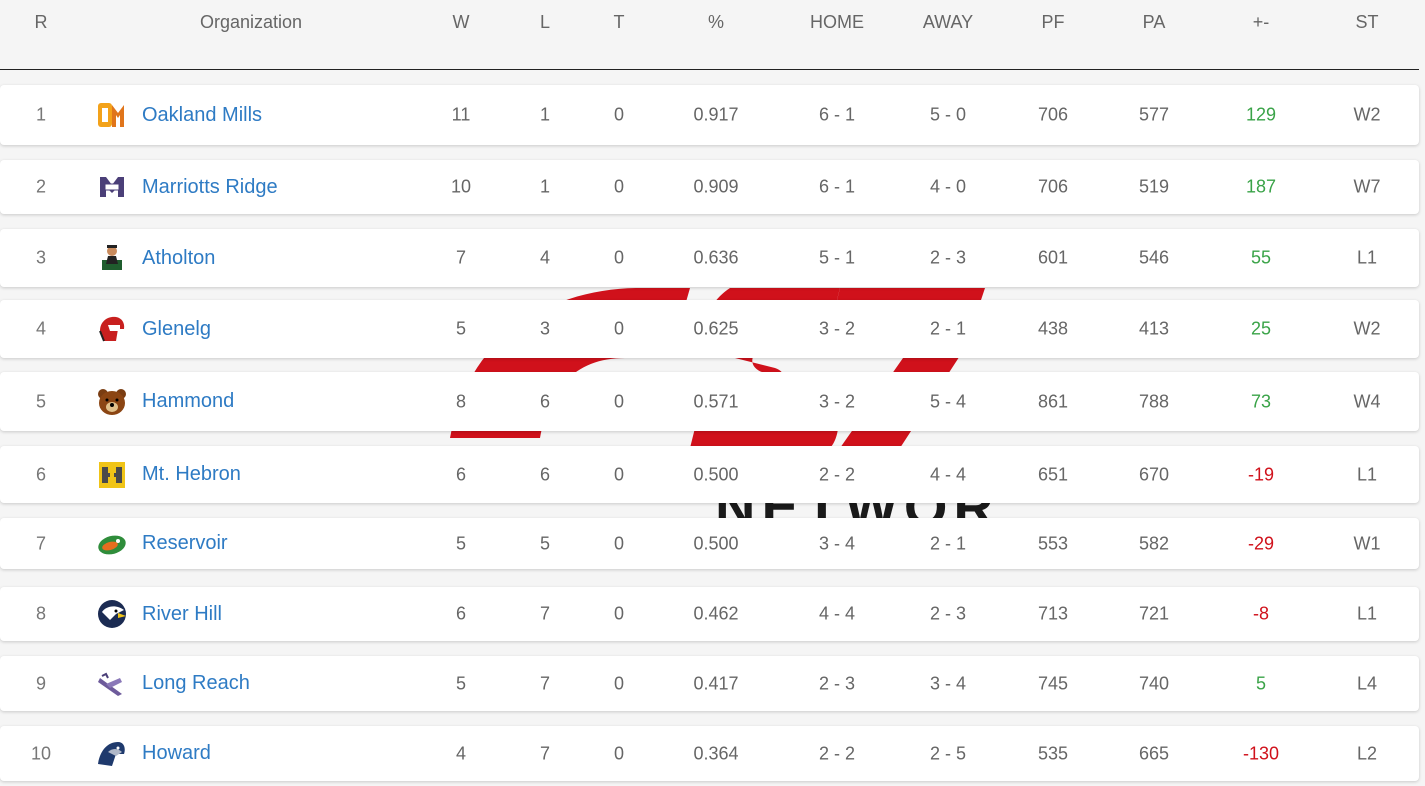  Describe the element at coordinates (837, 683) in the screenshot. I see `home-record-cell: 2 - 3` at that location.